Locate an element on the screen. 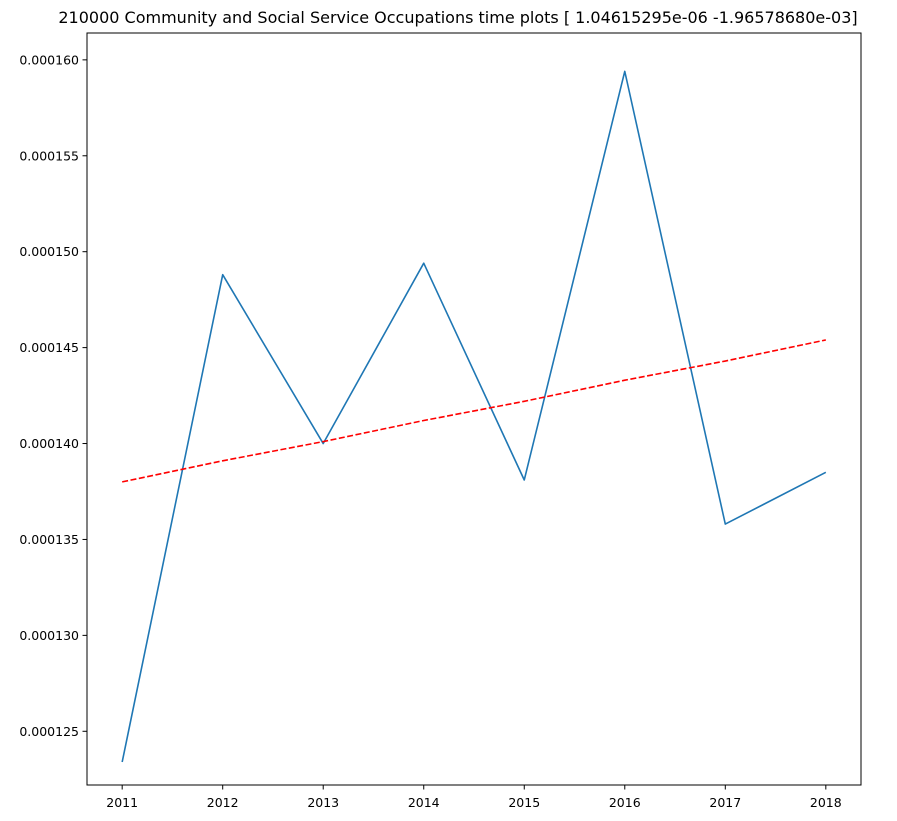  x-tick-label-2017: 2017 is located at coordinates (725, 802).